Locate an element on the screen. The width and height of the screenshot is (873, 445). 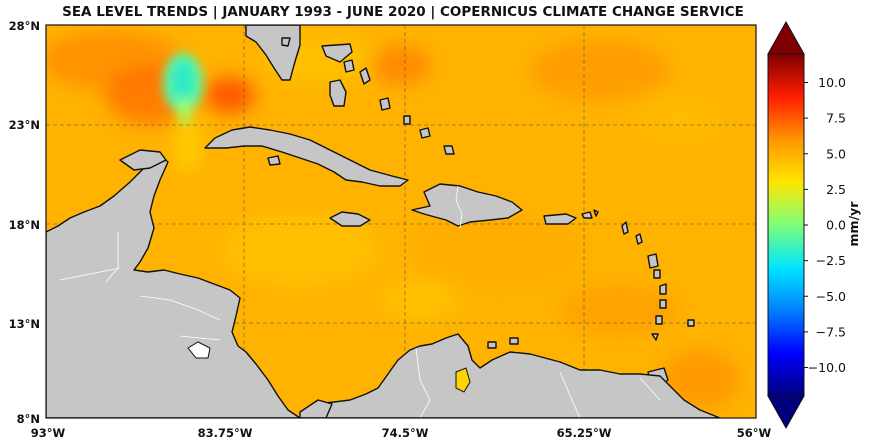
land-jamaica is located at coordinates (350, 219).